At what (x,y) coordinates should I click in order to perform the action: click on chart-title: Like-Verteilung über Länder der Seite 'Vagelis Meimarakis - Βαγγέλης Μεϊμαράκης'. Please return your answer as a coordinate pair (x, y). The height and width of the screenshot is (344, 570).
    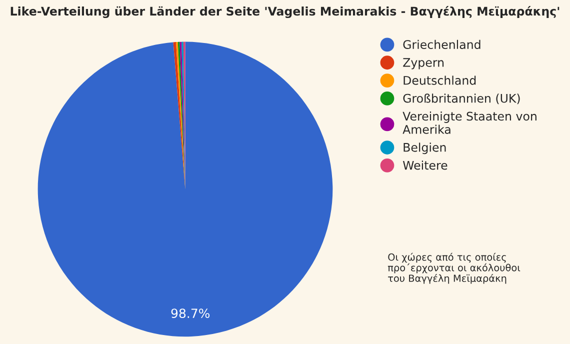
    Looking at the image, I should click on (285, 12).